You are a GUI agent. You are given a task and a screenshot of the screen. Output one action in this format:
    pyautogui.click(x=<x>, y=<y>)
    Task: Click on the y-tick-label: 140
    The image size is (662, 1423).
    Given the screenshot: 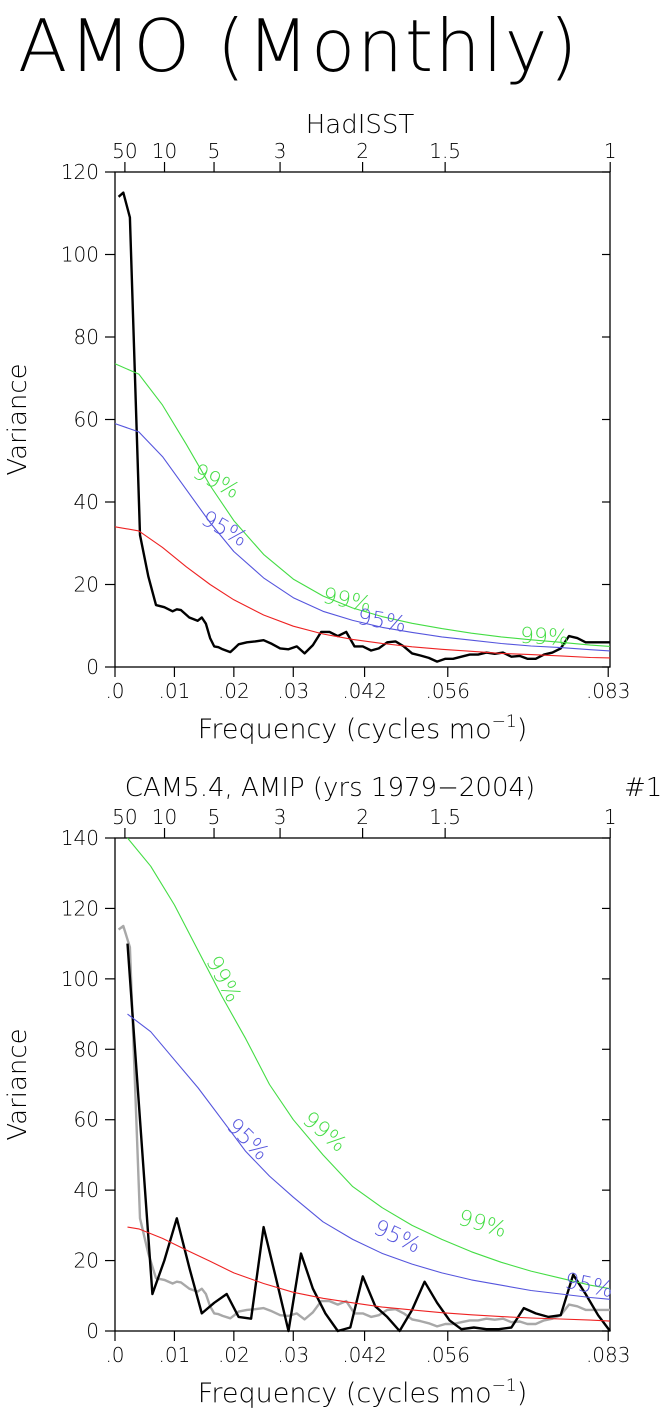 What is the action you would take?
    pyautogui.click(x=80, y=838)
    